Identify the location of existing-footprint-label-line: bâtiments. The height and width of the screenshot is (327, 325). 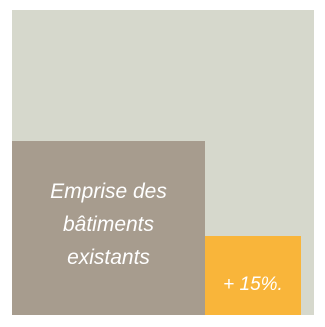
(108, 224).